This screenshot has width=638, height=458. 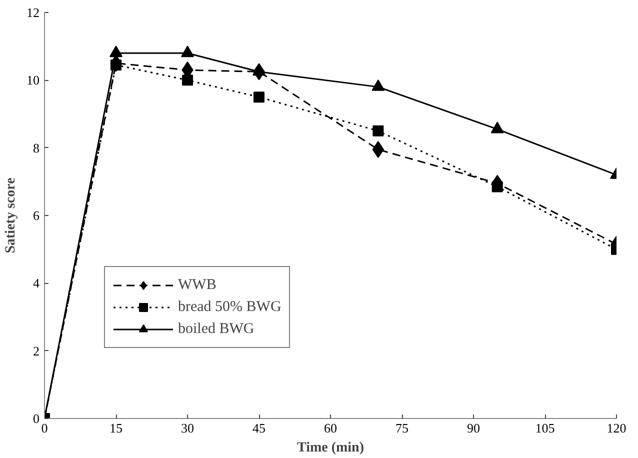 What do you see at coordinates (545, 428) in the screenshot?
I see `x-tick-label: 105` at bounding box center [545, 428].